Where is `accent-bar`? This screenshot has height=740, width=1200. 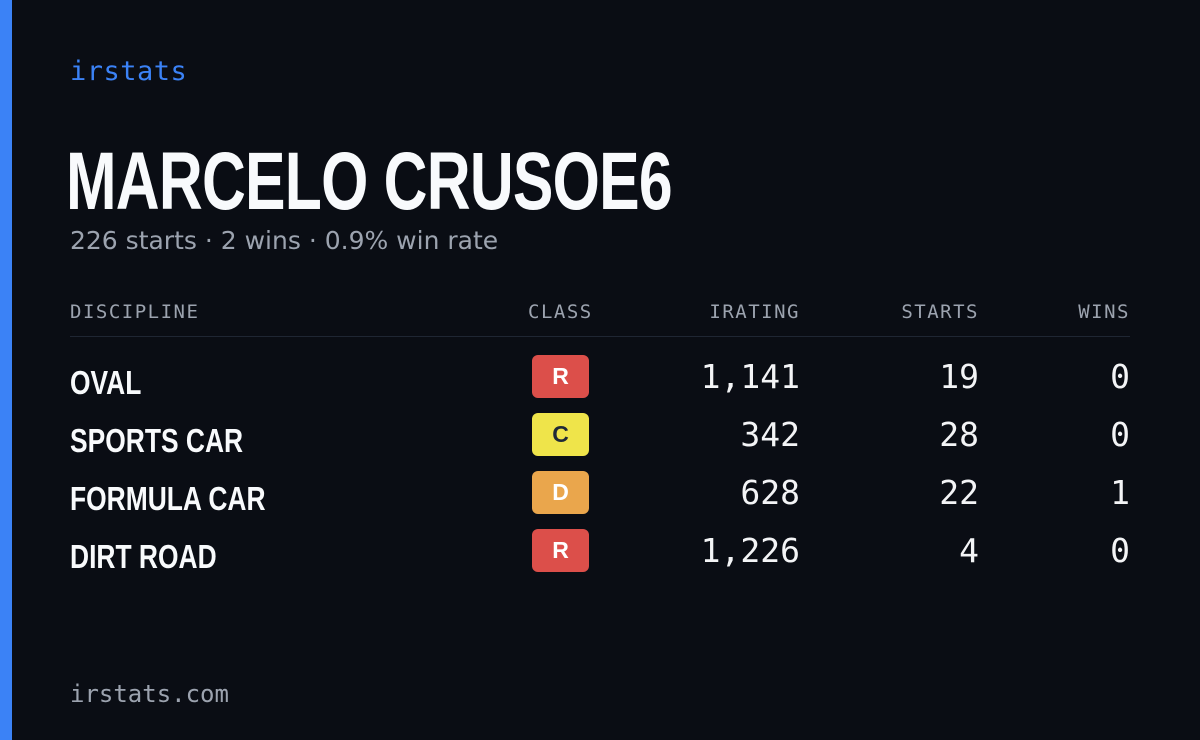
accent-bar is located at coordinates (6, 370).